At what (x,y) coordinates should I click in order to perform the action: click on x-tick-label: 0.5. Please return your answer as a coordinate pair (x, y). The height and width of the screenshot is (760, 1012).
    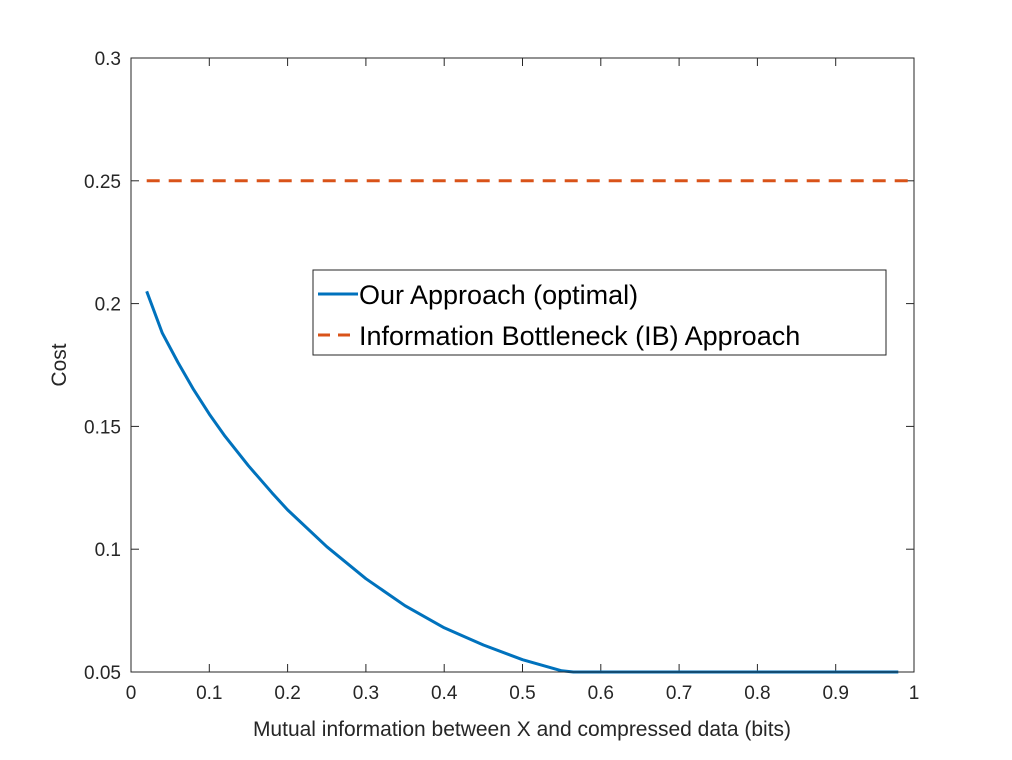
    Looking at the image, I should click on (522, 693).